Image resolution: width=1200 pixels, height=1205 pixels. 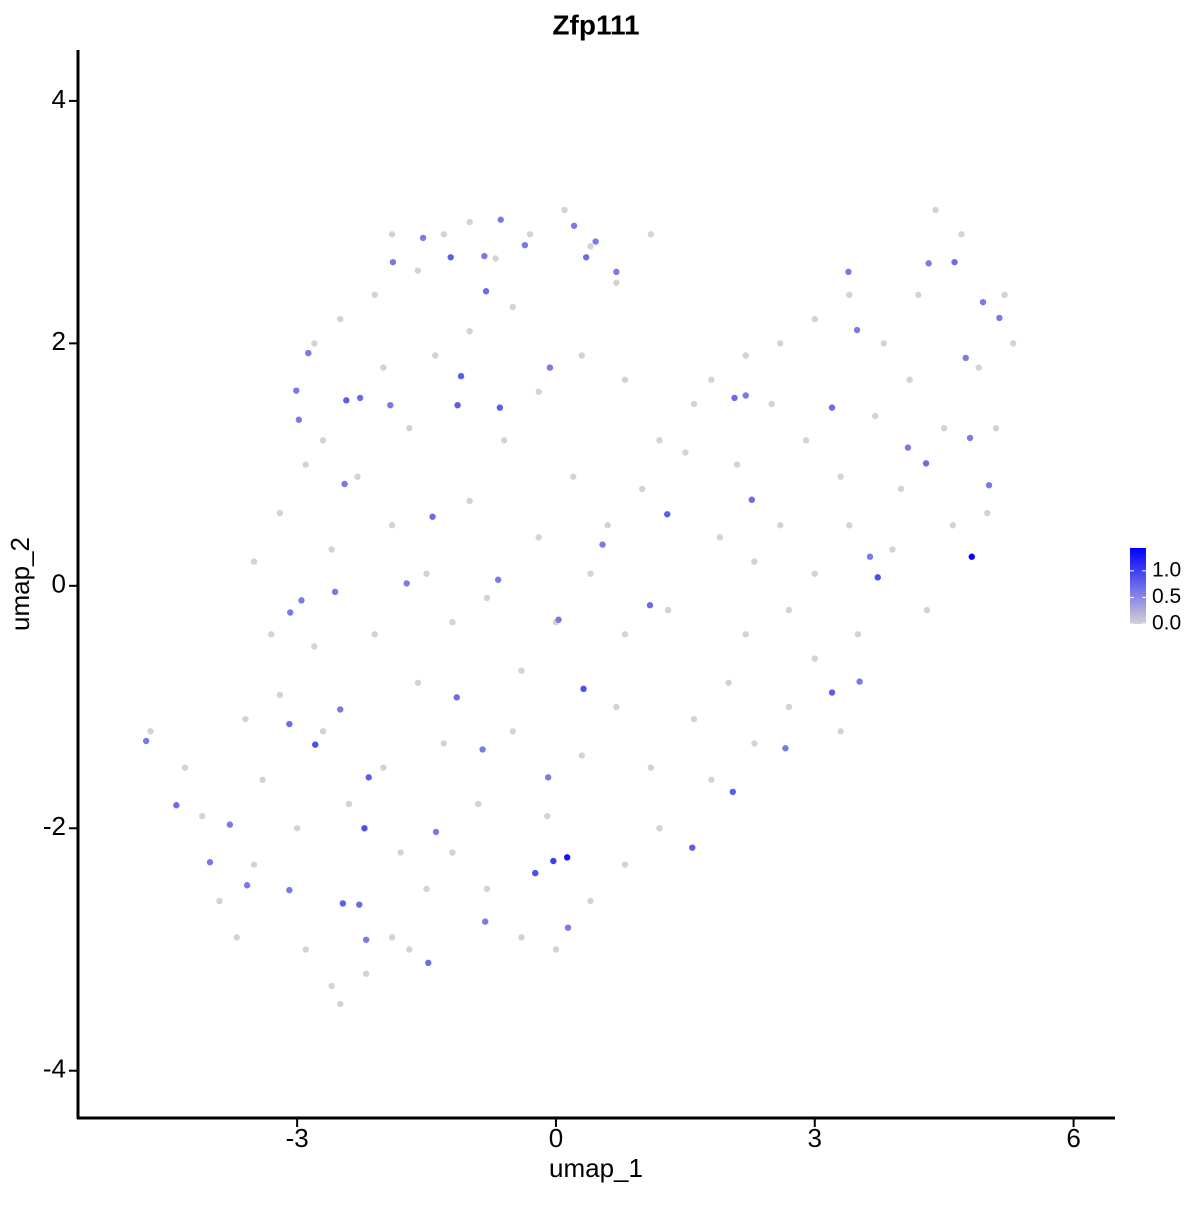 I want to click on y-tick-label: 4, so click(x=59, y=99).